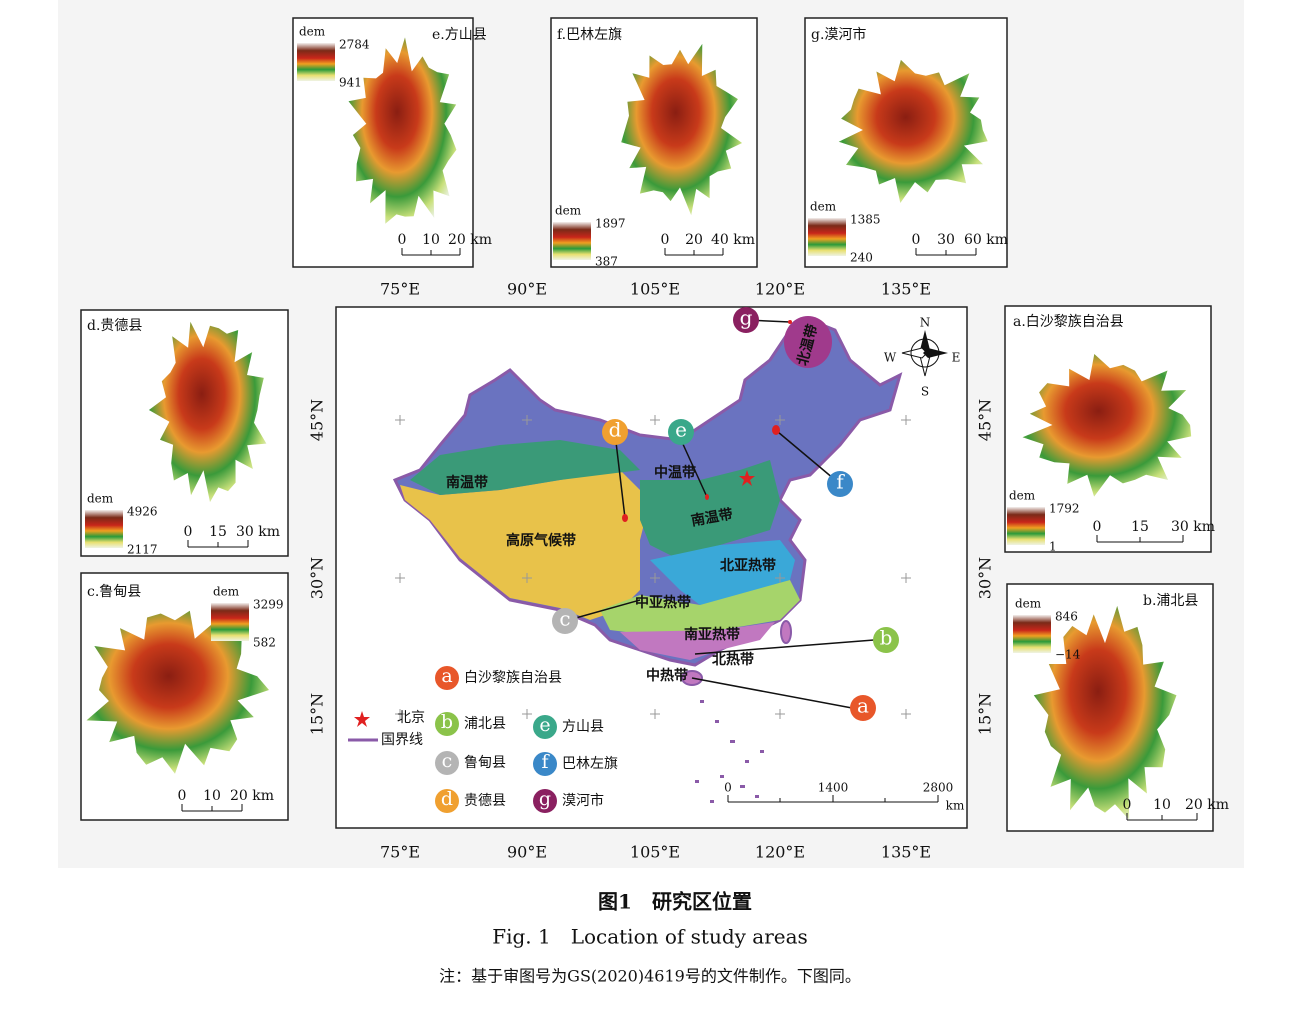  I want to click on zone-south-subtropical, so click(697, 641).